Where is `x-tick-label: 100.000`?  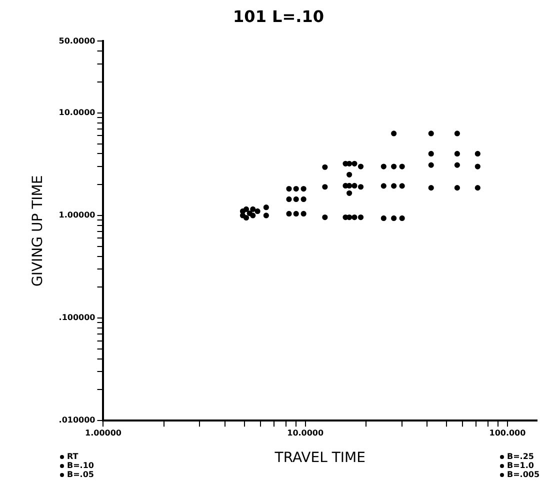
x-tick-label: 100.000 is located at coordinates (507, 433).